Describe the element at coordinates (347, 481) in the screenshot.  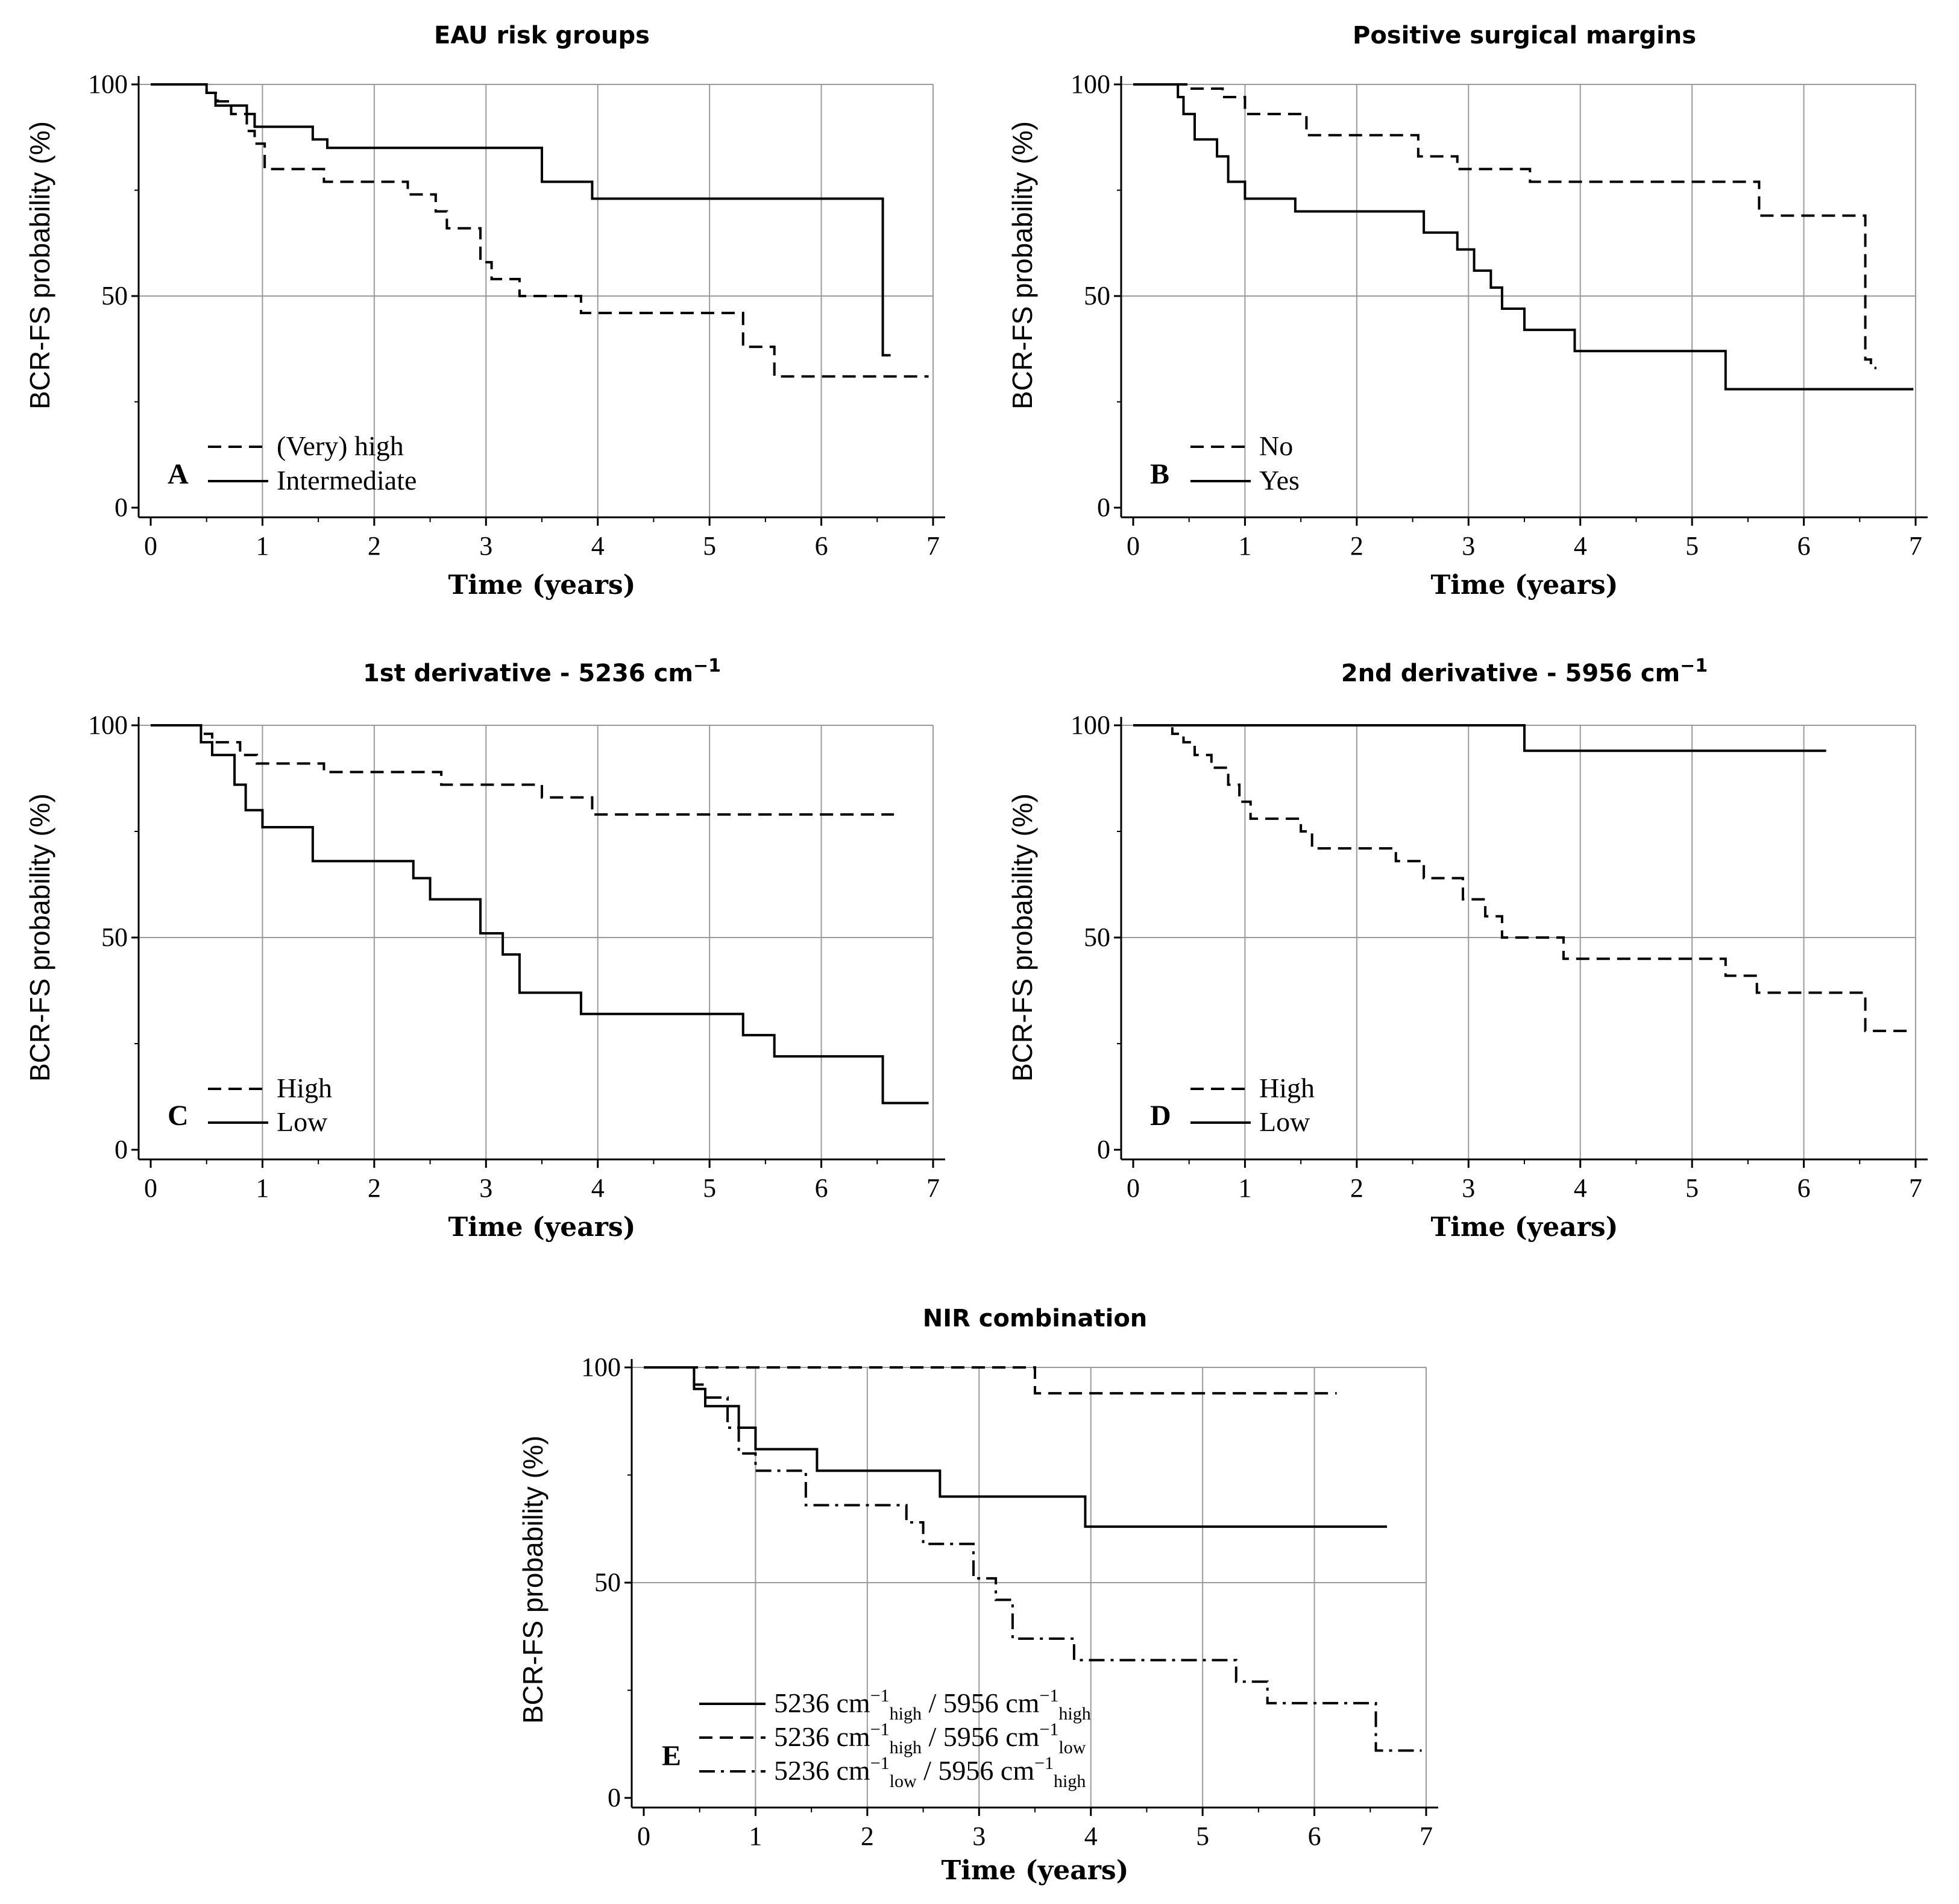
I see `panel-a-legend-label: Intermediate` at that location.